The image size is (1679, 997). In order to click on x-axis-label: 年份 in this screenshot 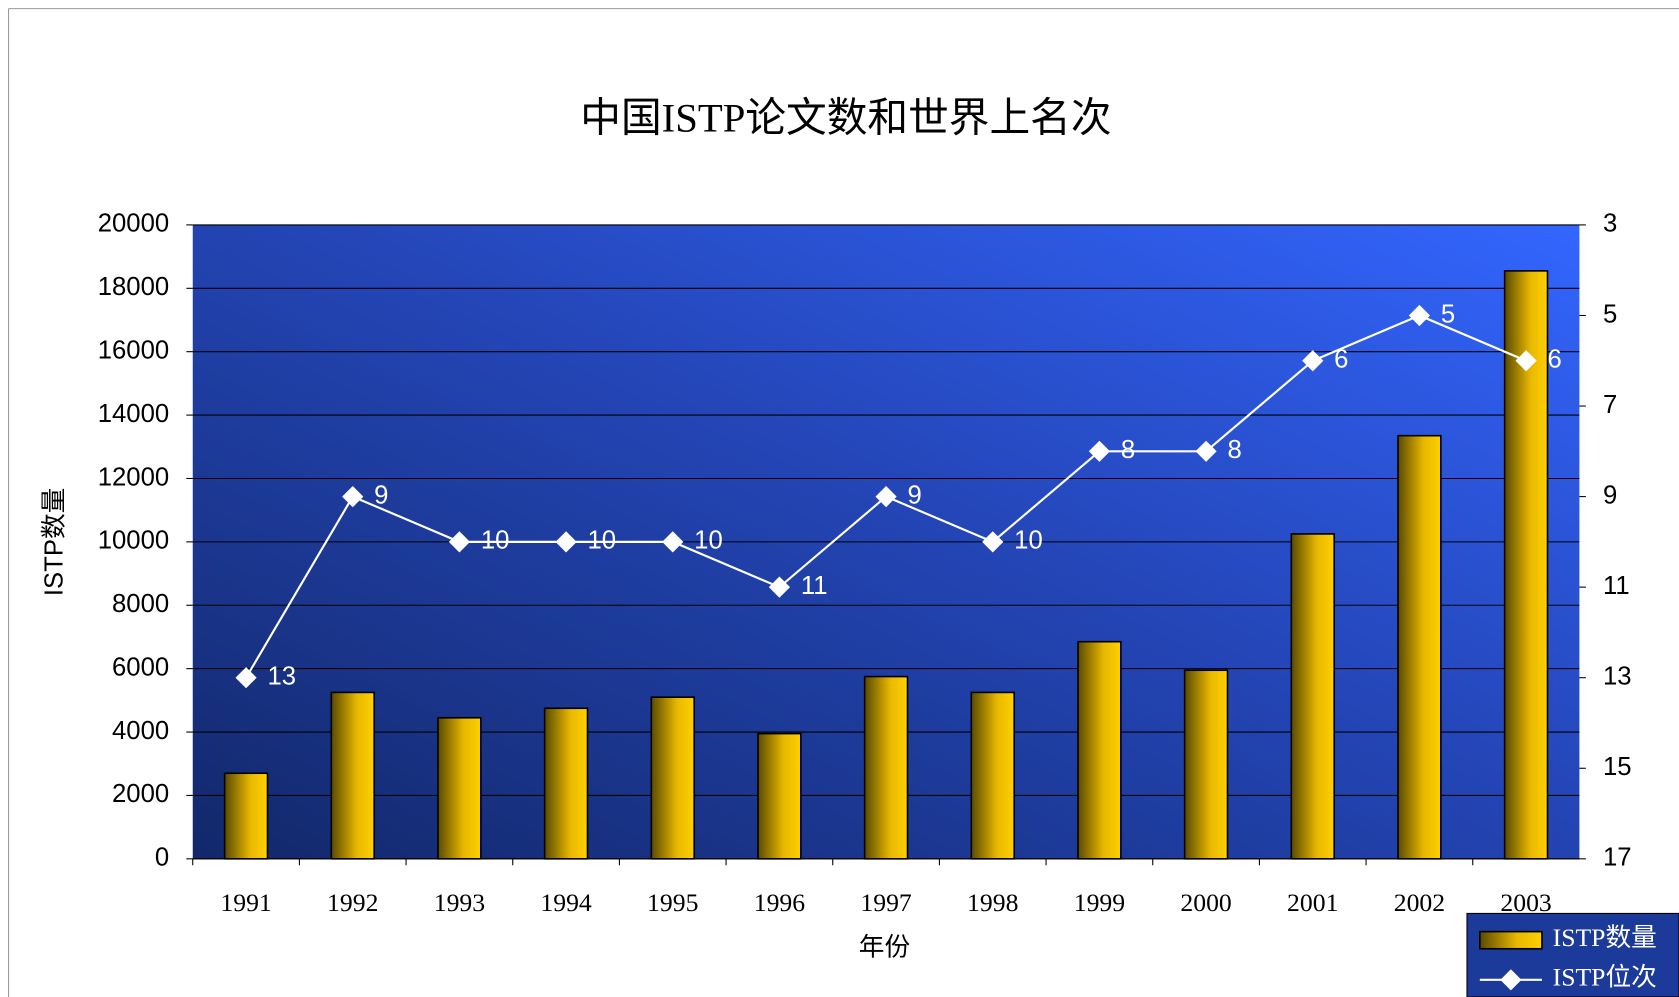, I will do `click(884, 947)`.